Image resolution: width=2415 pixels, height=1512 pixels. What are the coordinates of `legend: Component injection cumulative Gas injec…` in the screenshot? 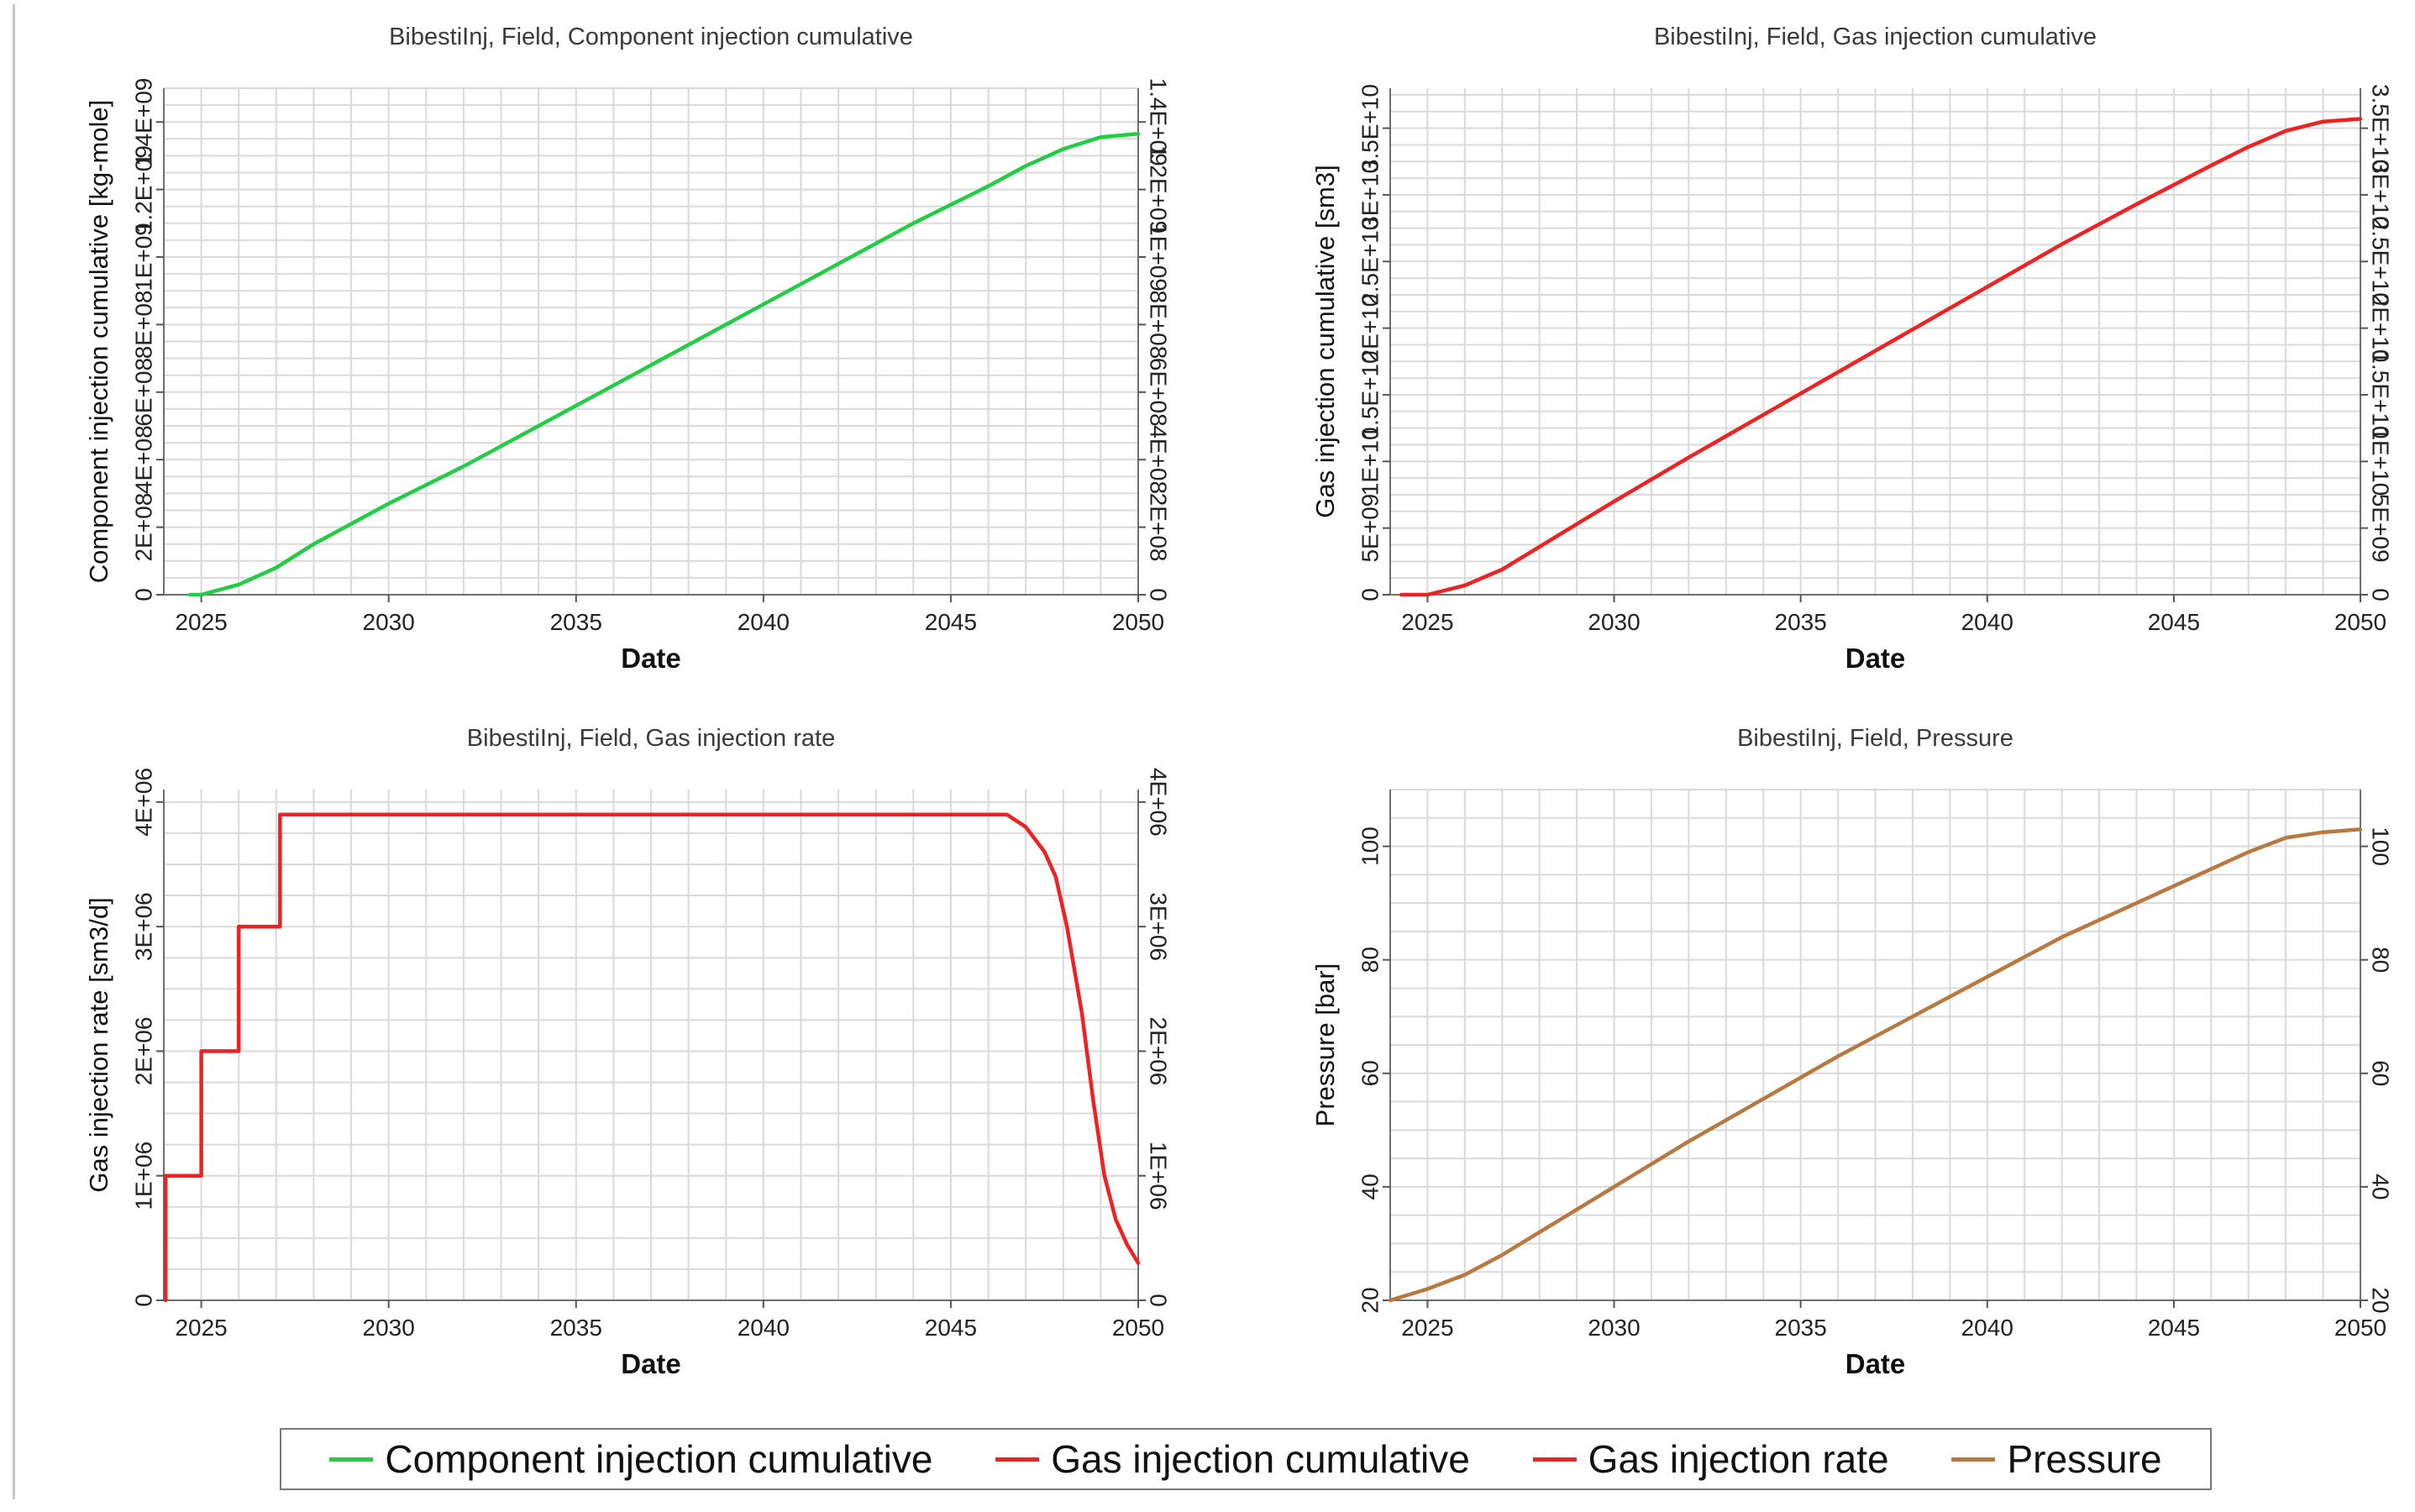 It's located at (1246, 1459).